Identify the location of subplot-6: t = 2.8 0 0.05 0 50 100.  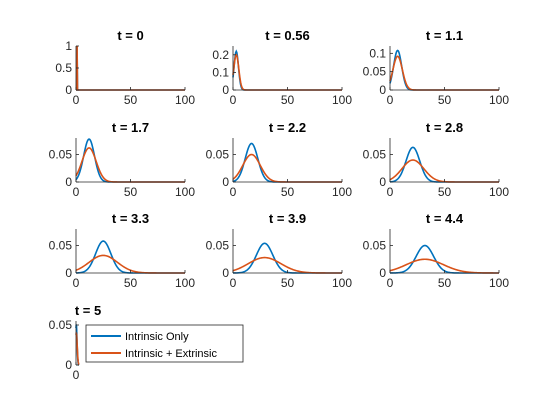
(436, 159).